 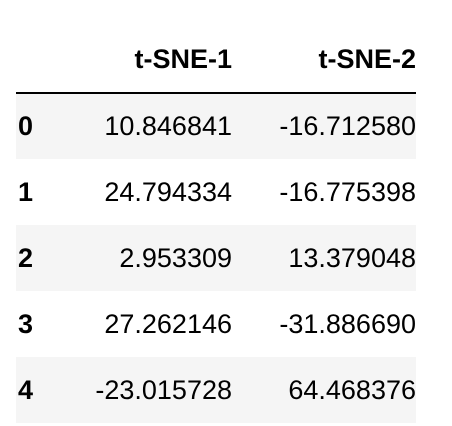 What do you see at coordinates (163, 389) in the screenshot?
I see `table-cell-tsne-1: -23.015728` at bounding box center [163, 389].